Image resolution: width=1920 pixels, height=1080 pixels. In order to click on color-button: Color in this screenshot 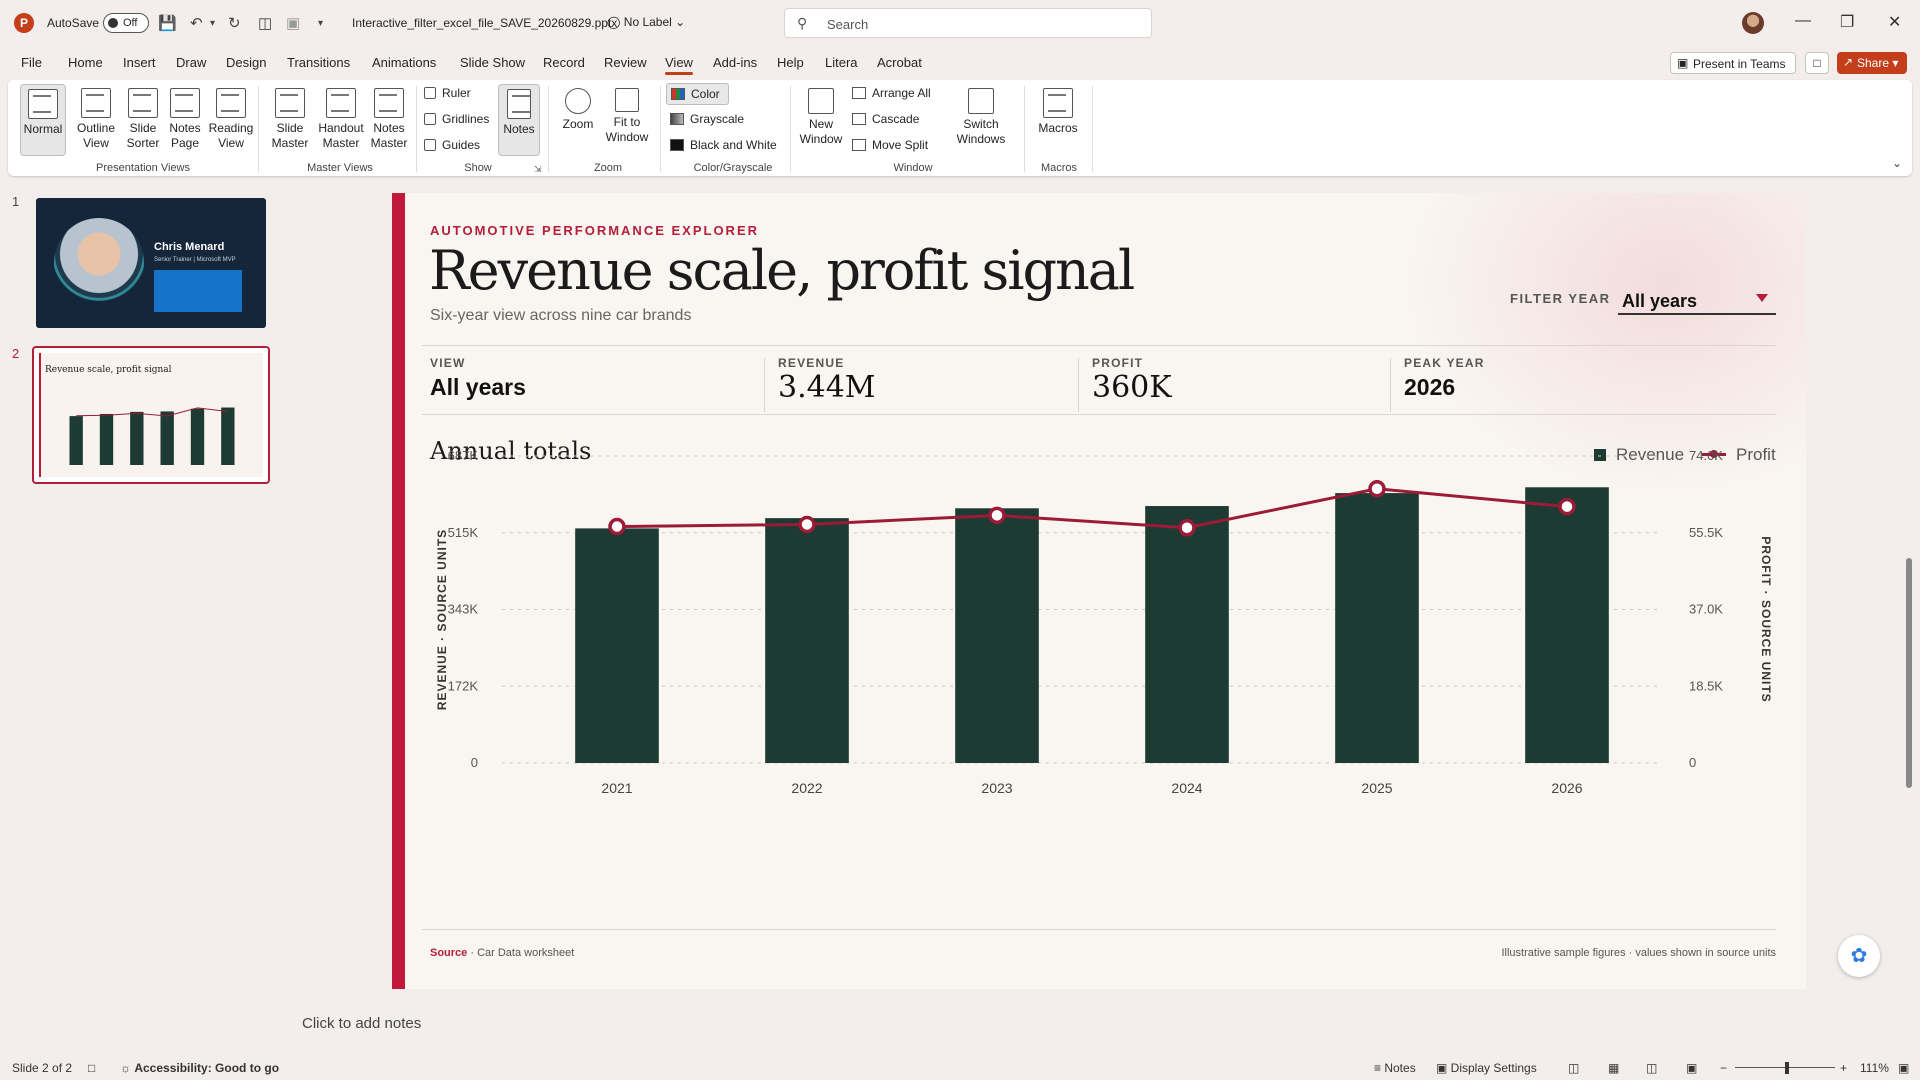, I will do `click(697, 94)`.